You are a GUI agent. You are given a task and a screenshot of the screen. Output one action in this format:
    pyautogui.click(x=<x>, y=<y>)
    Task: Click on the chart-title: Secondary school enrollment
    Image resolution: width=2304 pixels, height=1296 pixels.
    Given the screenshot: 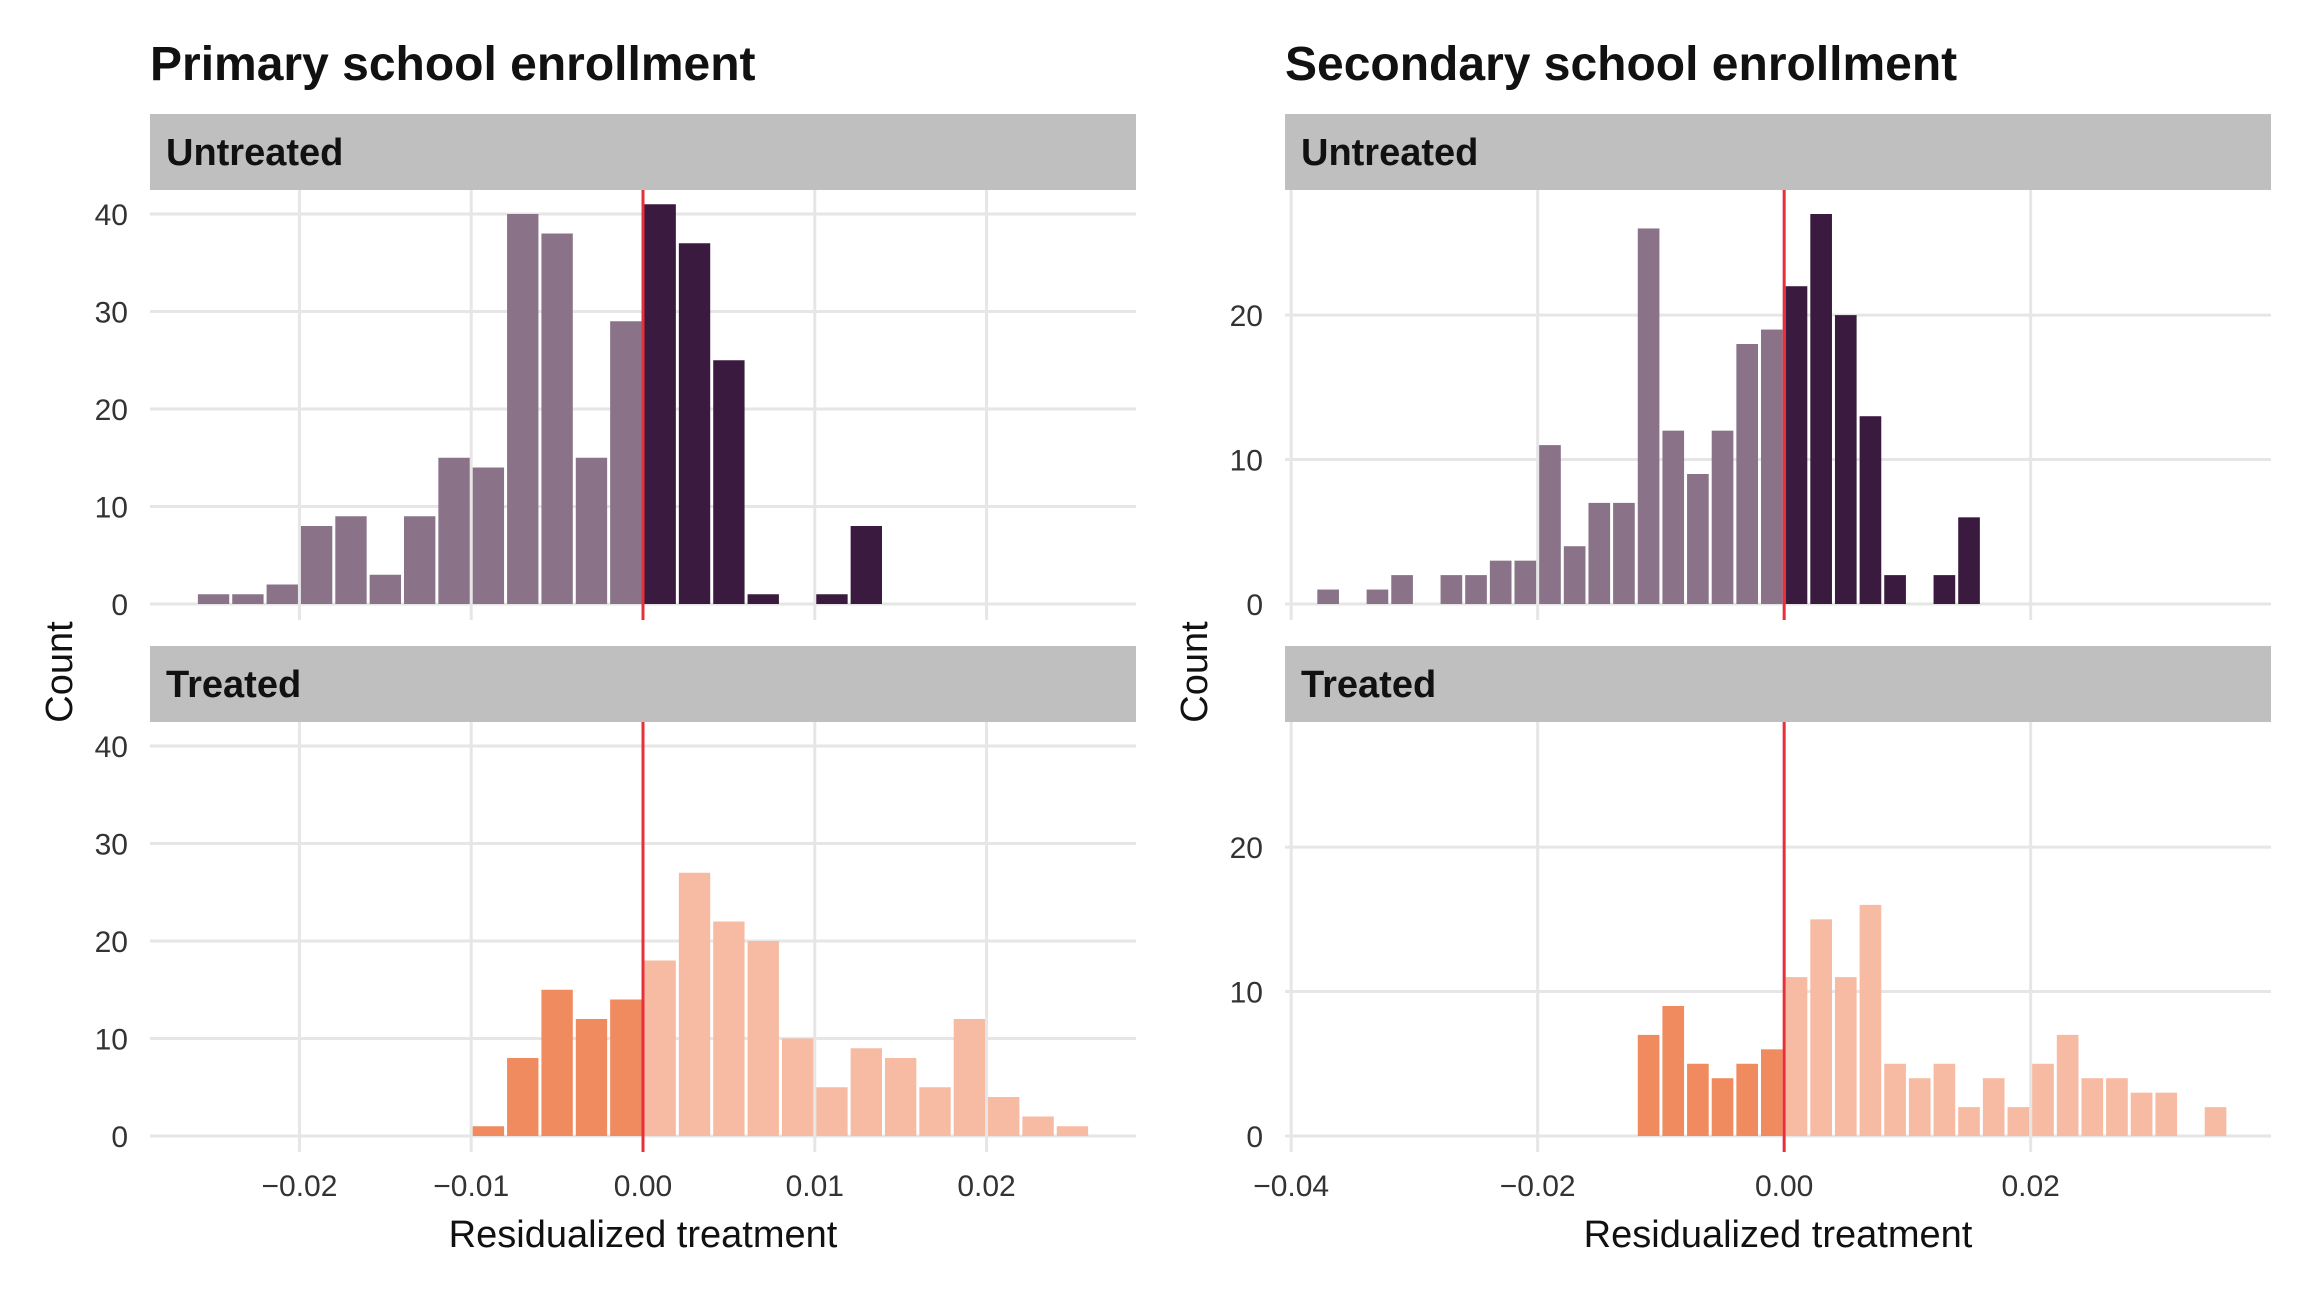 What is the action you would take?
    pyautogui.click(x=1621, y=64)
    